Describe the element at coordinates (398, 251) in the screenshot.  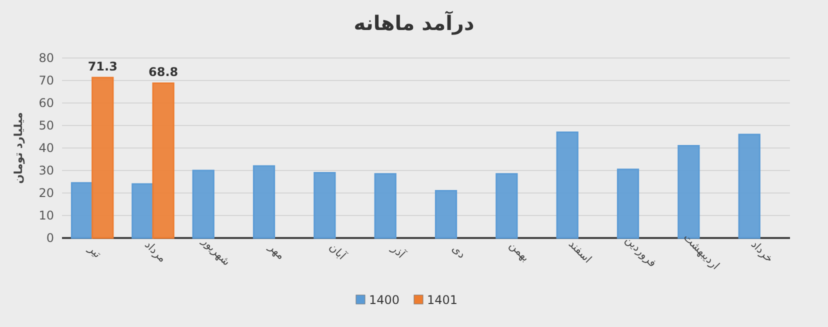
I see `x-tick-label: آذر` at that location.